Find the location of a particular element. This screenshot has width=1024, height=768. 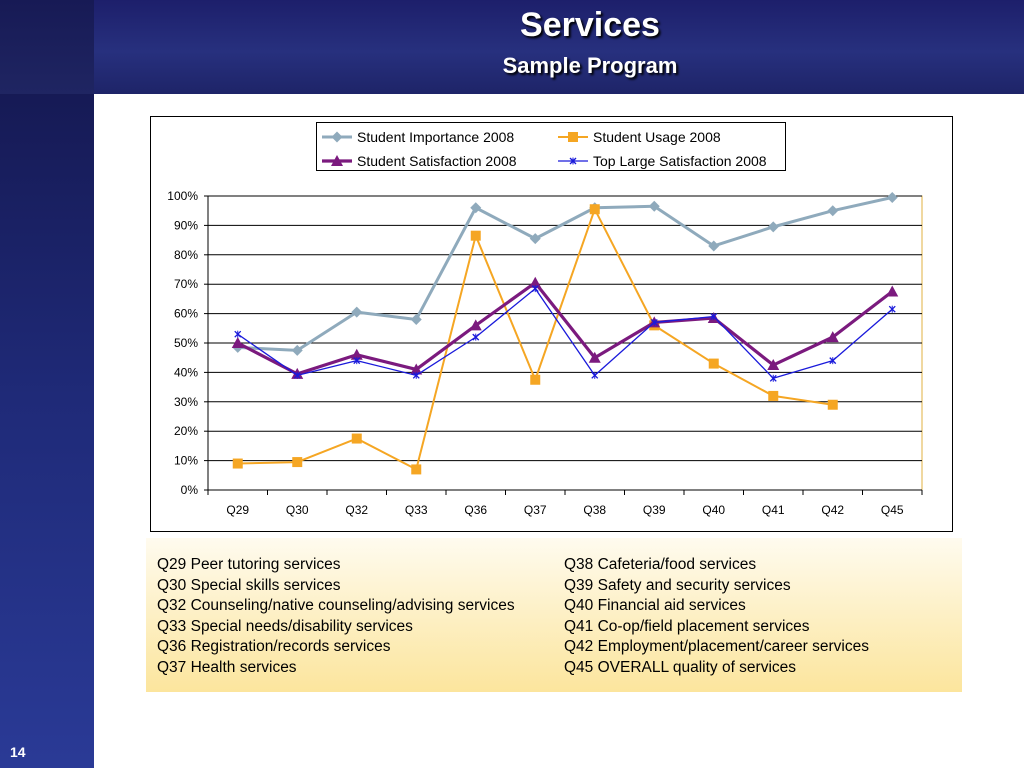

y-tick-label: 80% is located at coordinates (186, 255).